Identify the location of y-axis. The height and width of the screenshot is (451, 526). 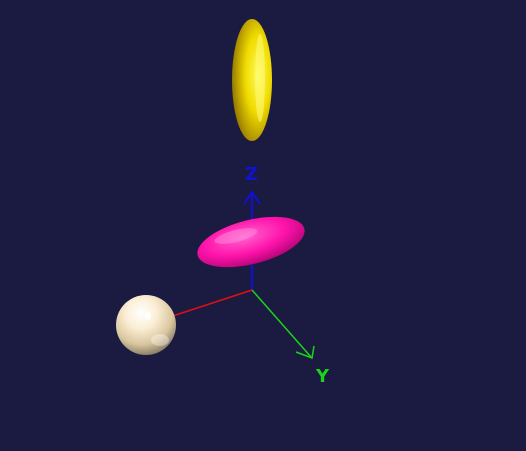
(283, 324).